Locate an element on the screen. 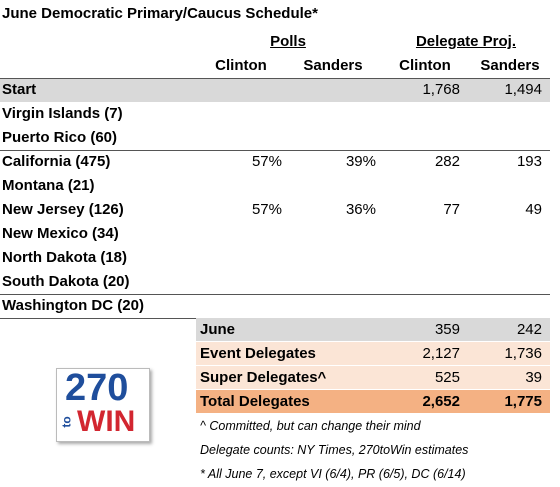  summary-cell: 1,736 is located at coordinates (523, 353).